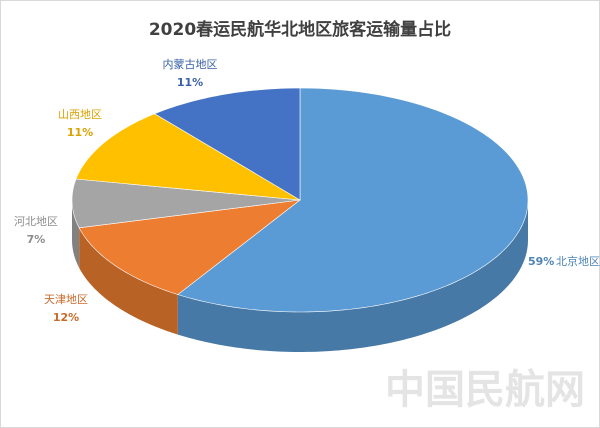  I want to click on watermark: 中国民航网, so click(485, 390).